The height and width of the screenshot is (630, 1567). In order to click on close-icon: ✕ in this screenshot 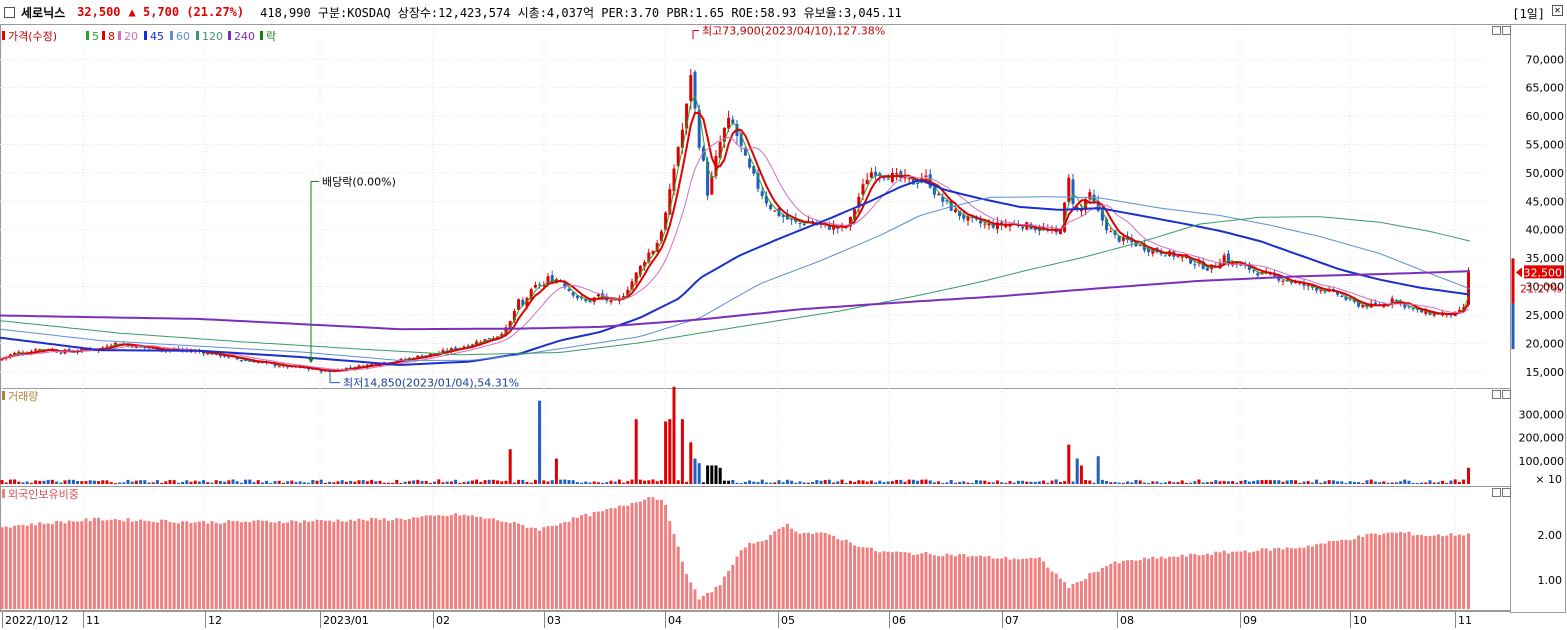, I will do `click(1557, 10)`.